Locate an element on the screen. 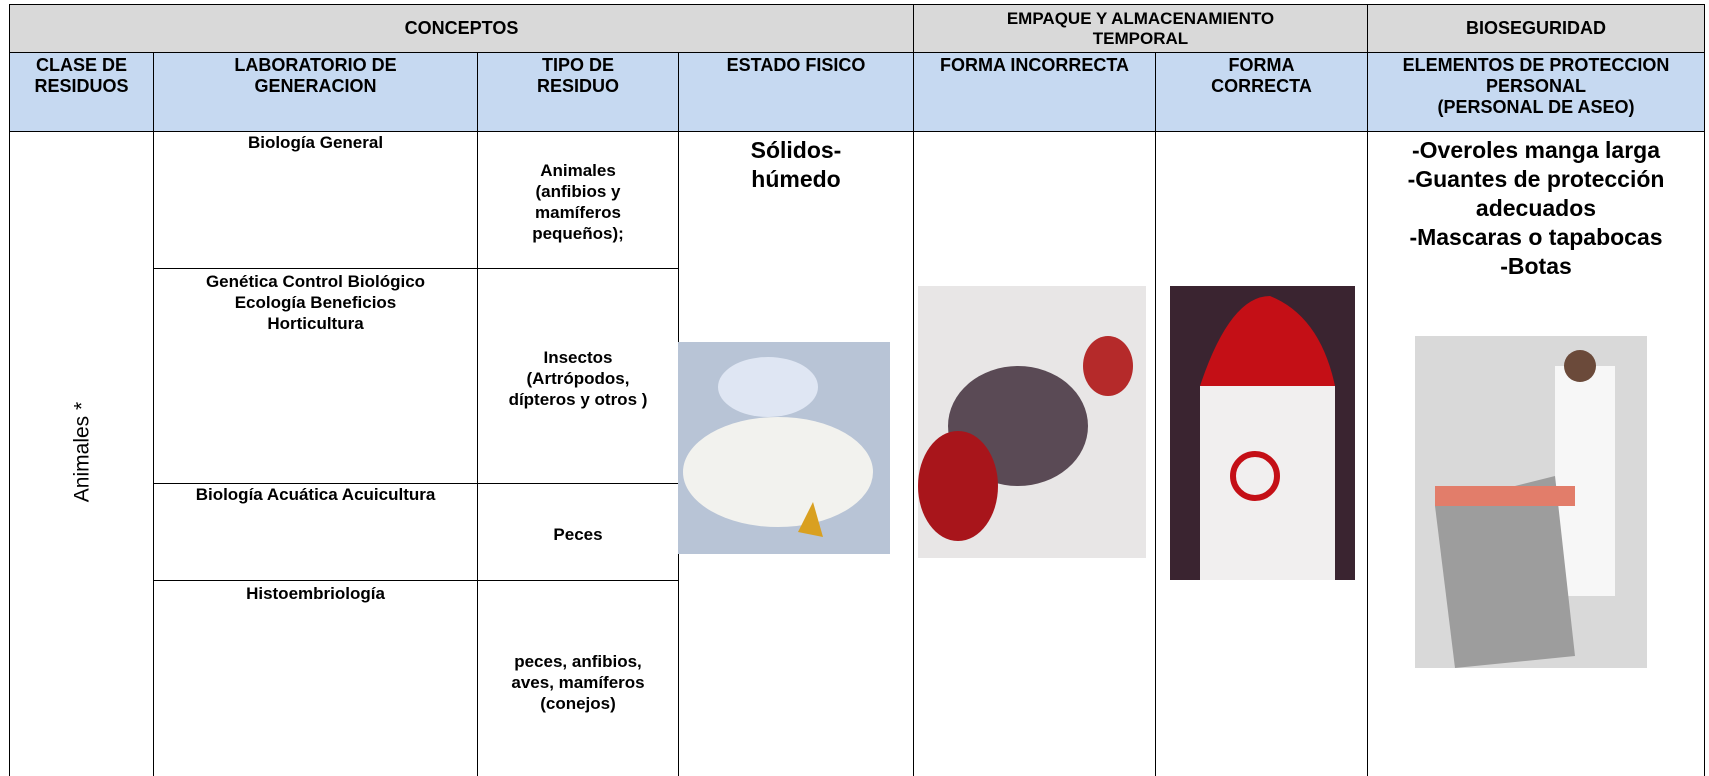 This screenshot has height=776, width=1709. lab-cell: Biología General is located at coordinates (315, 200).